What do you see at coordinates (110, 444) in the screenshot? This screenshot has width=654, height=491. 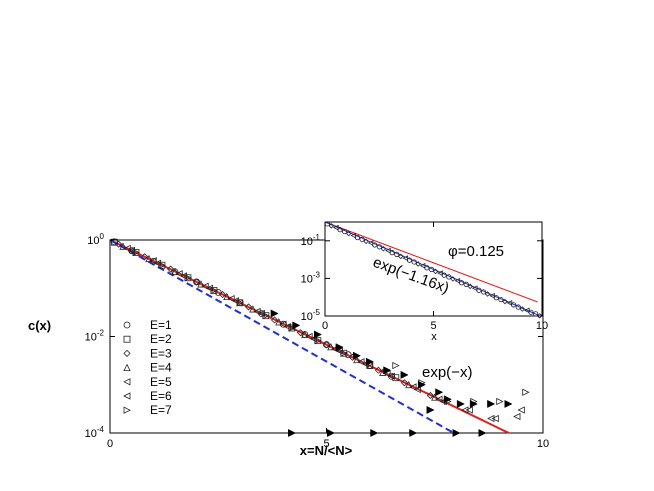 I see `main-x-tick-label-0: 0` at bounding box center [110, 444].